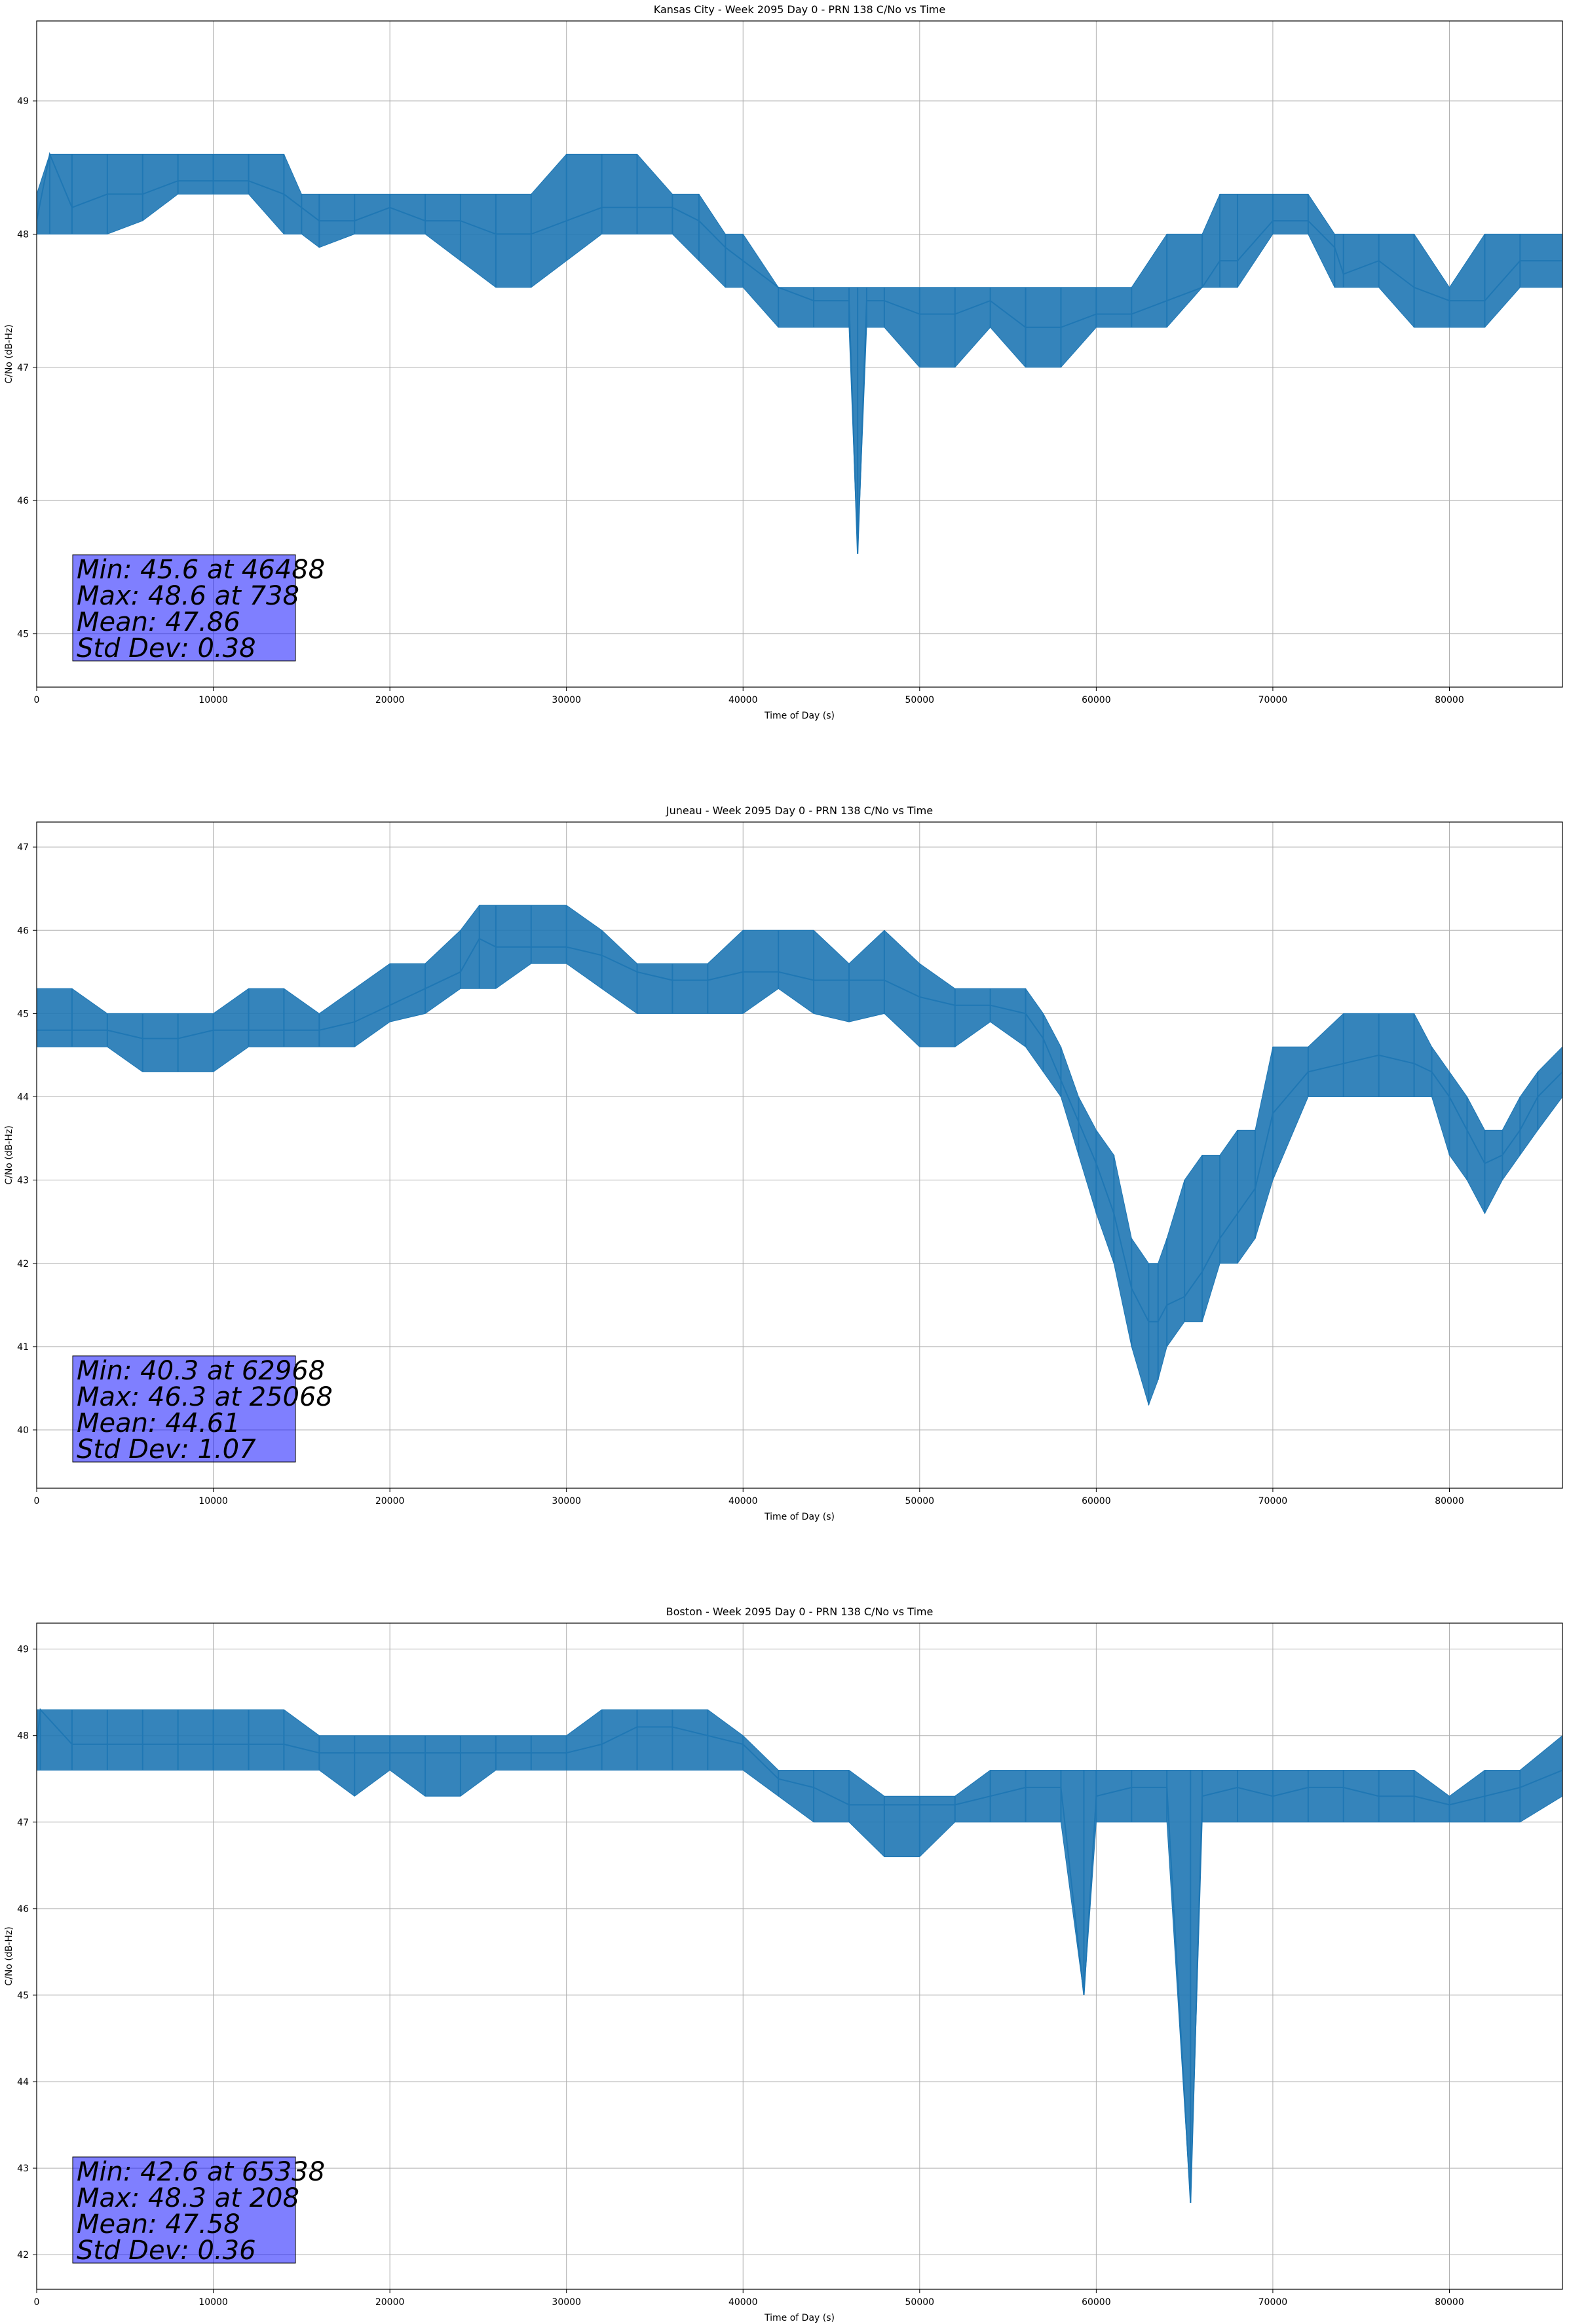 The width and height of the screenshot is (1569, 2324). Describe the element at coordinates (201, 1371) in the screenshot. I see `stats-line: Min: 40.3 at 62968` at that location.